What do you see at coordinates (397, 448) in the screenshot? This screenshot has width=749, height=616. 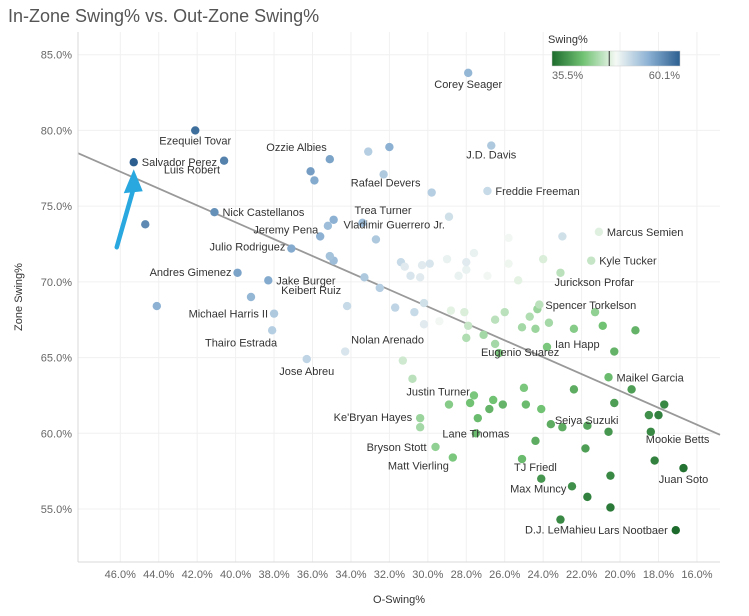 I see `point-label: Bryson Stott` at bounding box center [397, 448].